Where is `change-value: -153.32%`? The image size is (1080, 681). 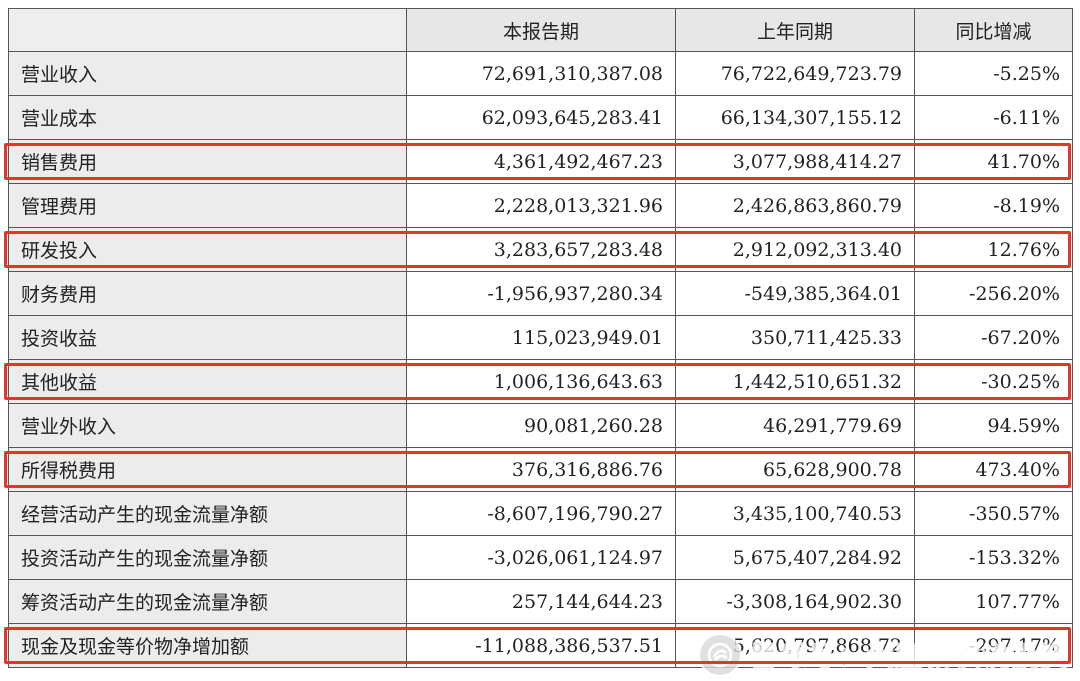 change-value: -153.32% is located at coordinates (993, 557).